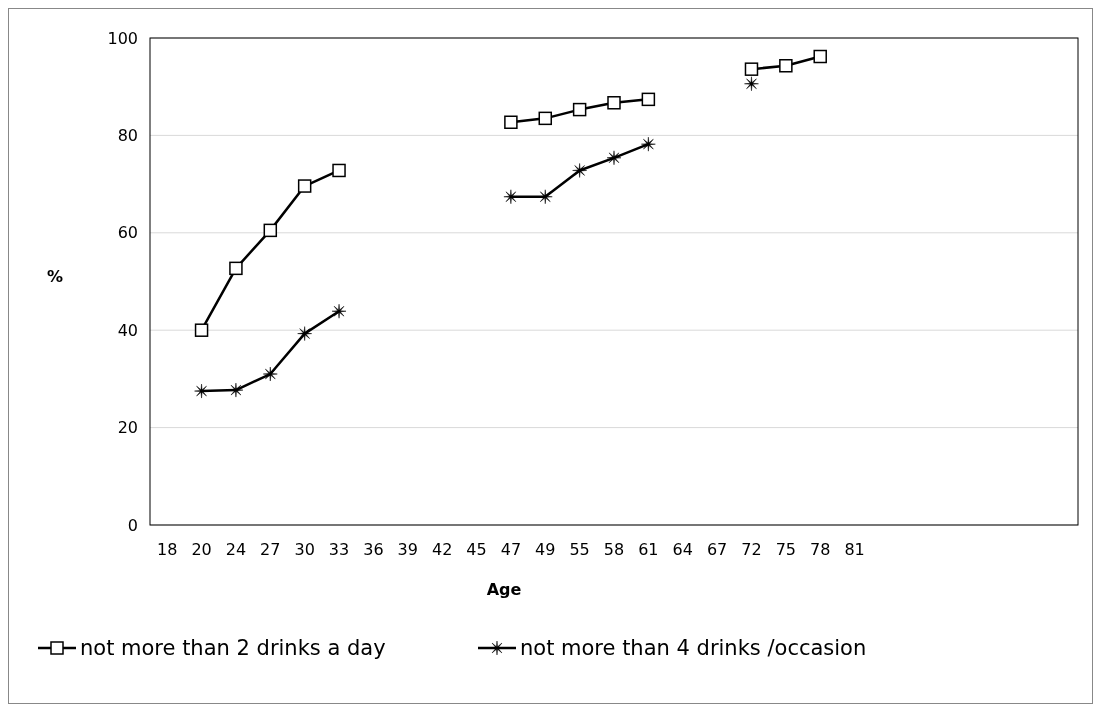 The width and height of the screenshot is (1101, 712). I want to click on x-tick-label: 49, so click(545, 549).